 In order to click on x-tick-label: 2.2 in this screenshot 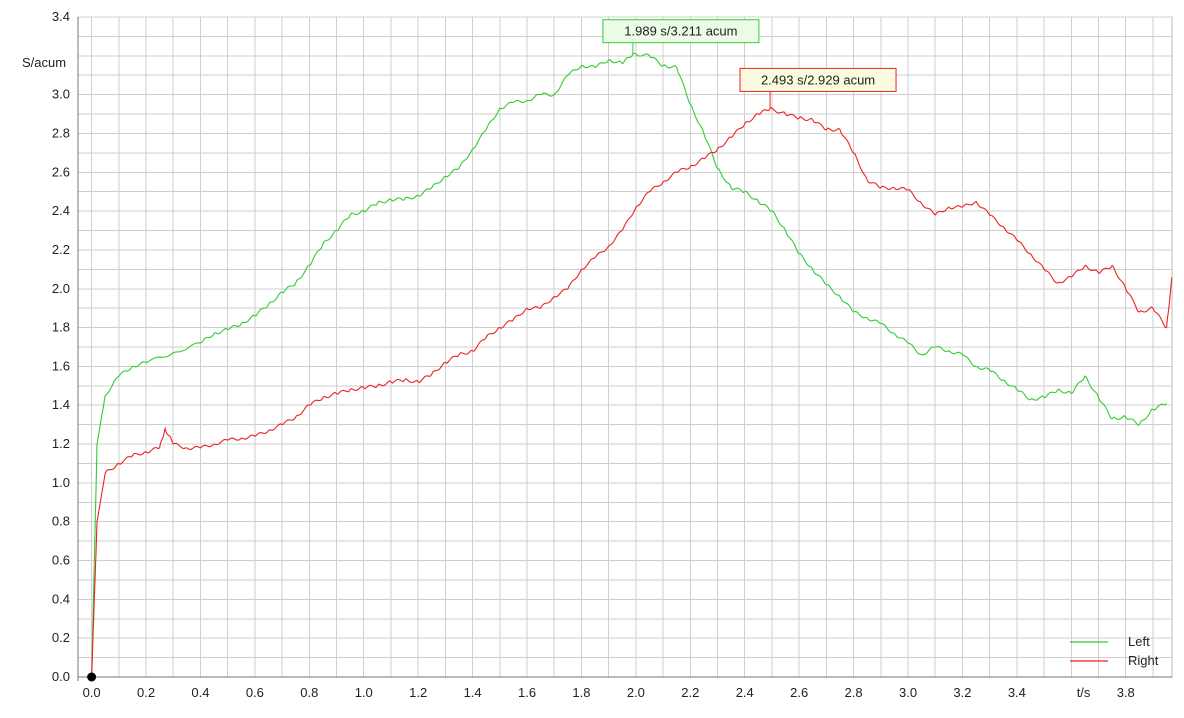, I will do `click(690, 692)`.